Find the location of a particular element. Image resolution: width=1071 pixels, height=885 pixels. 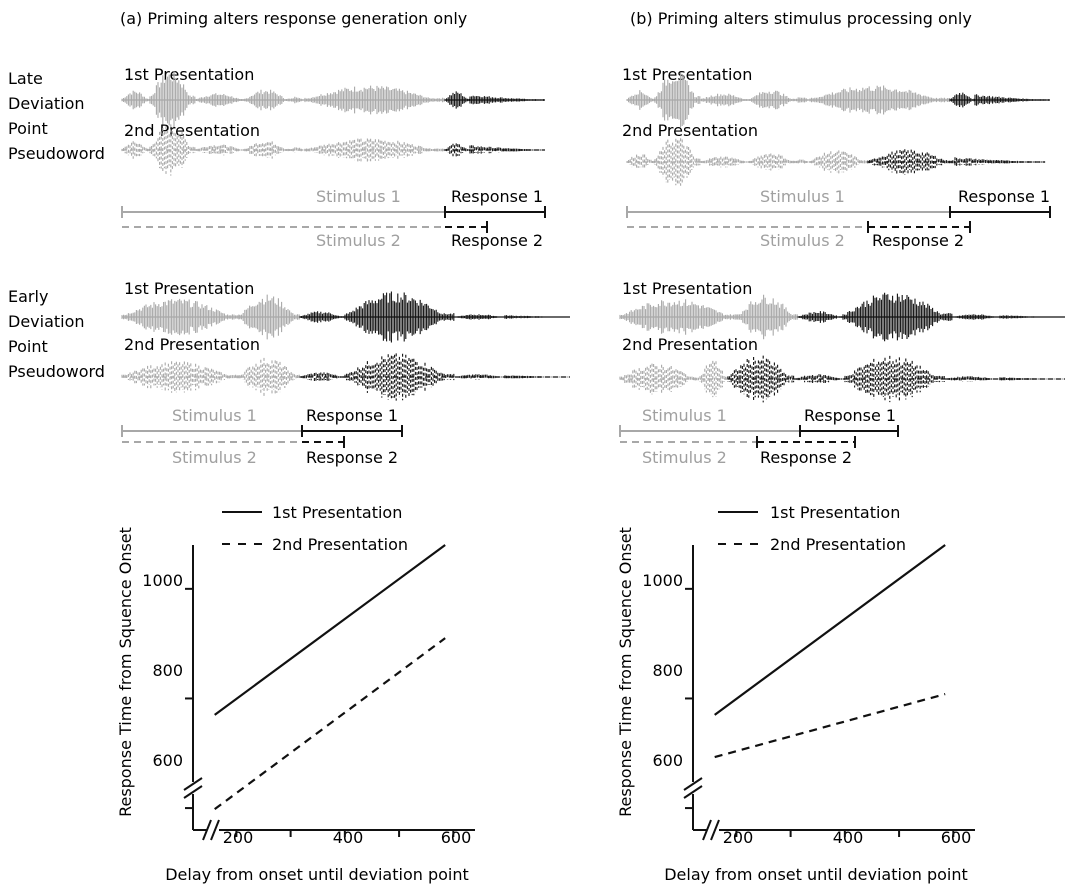

late-row-label-3: Point is located at coordinates (28, 128).